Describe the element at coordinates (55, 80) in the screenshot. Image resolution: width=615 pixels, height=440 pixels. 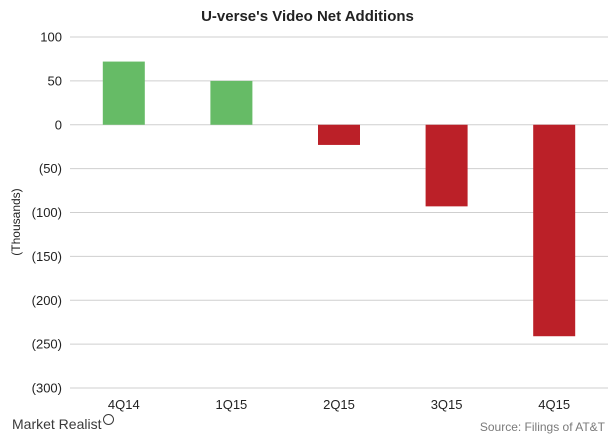
I see `y-tick-label: 50` at that location.